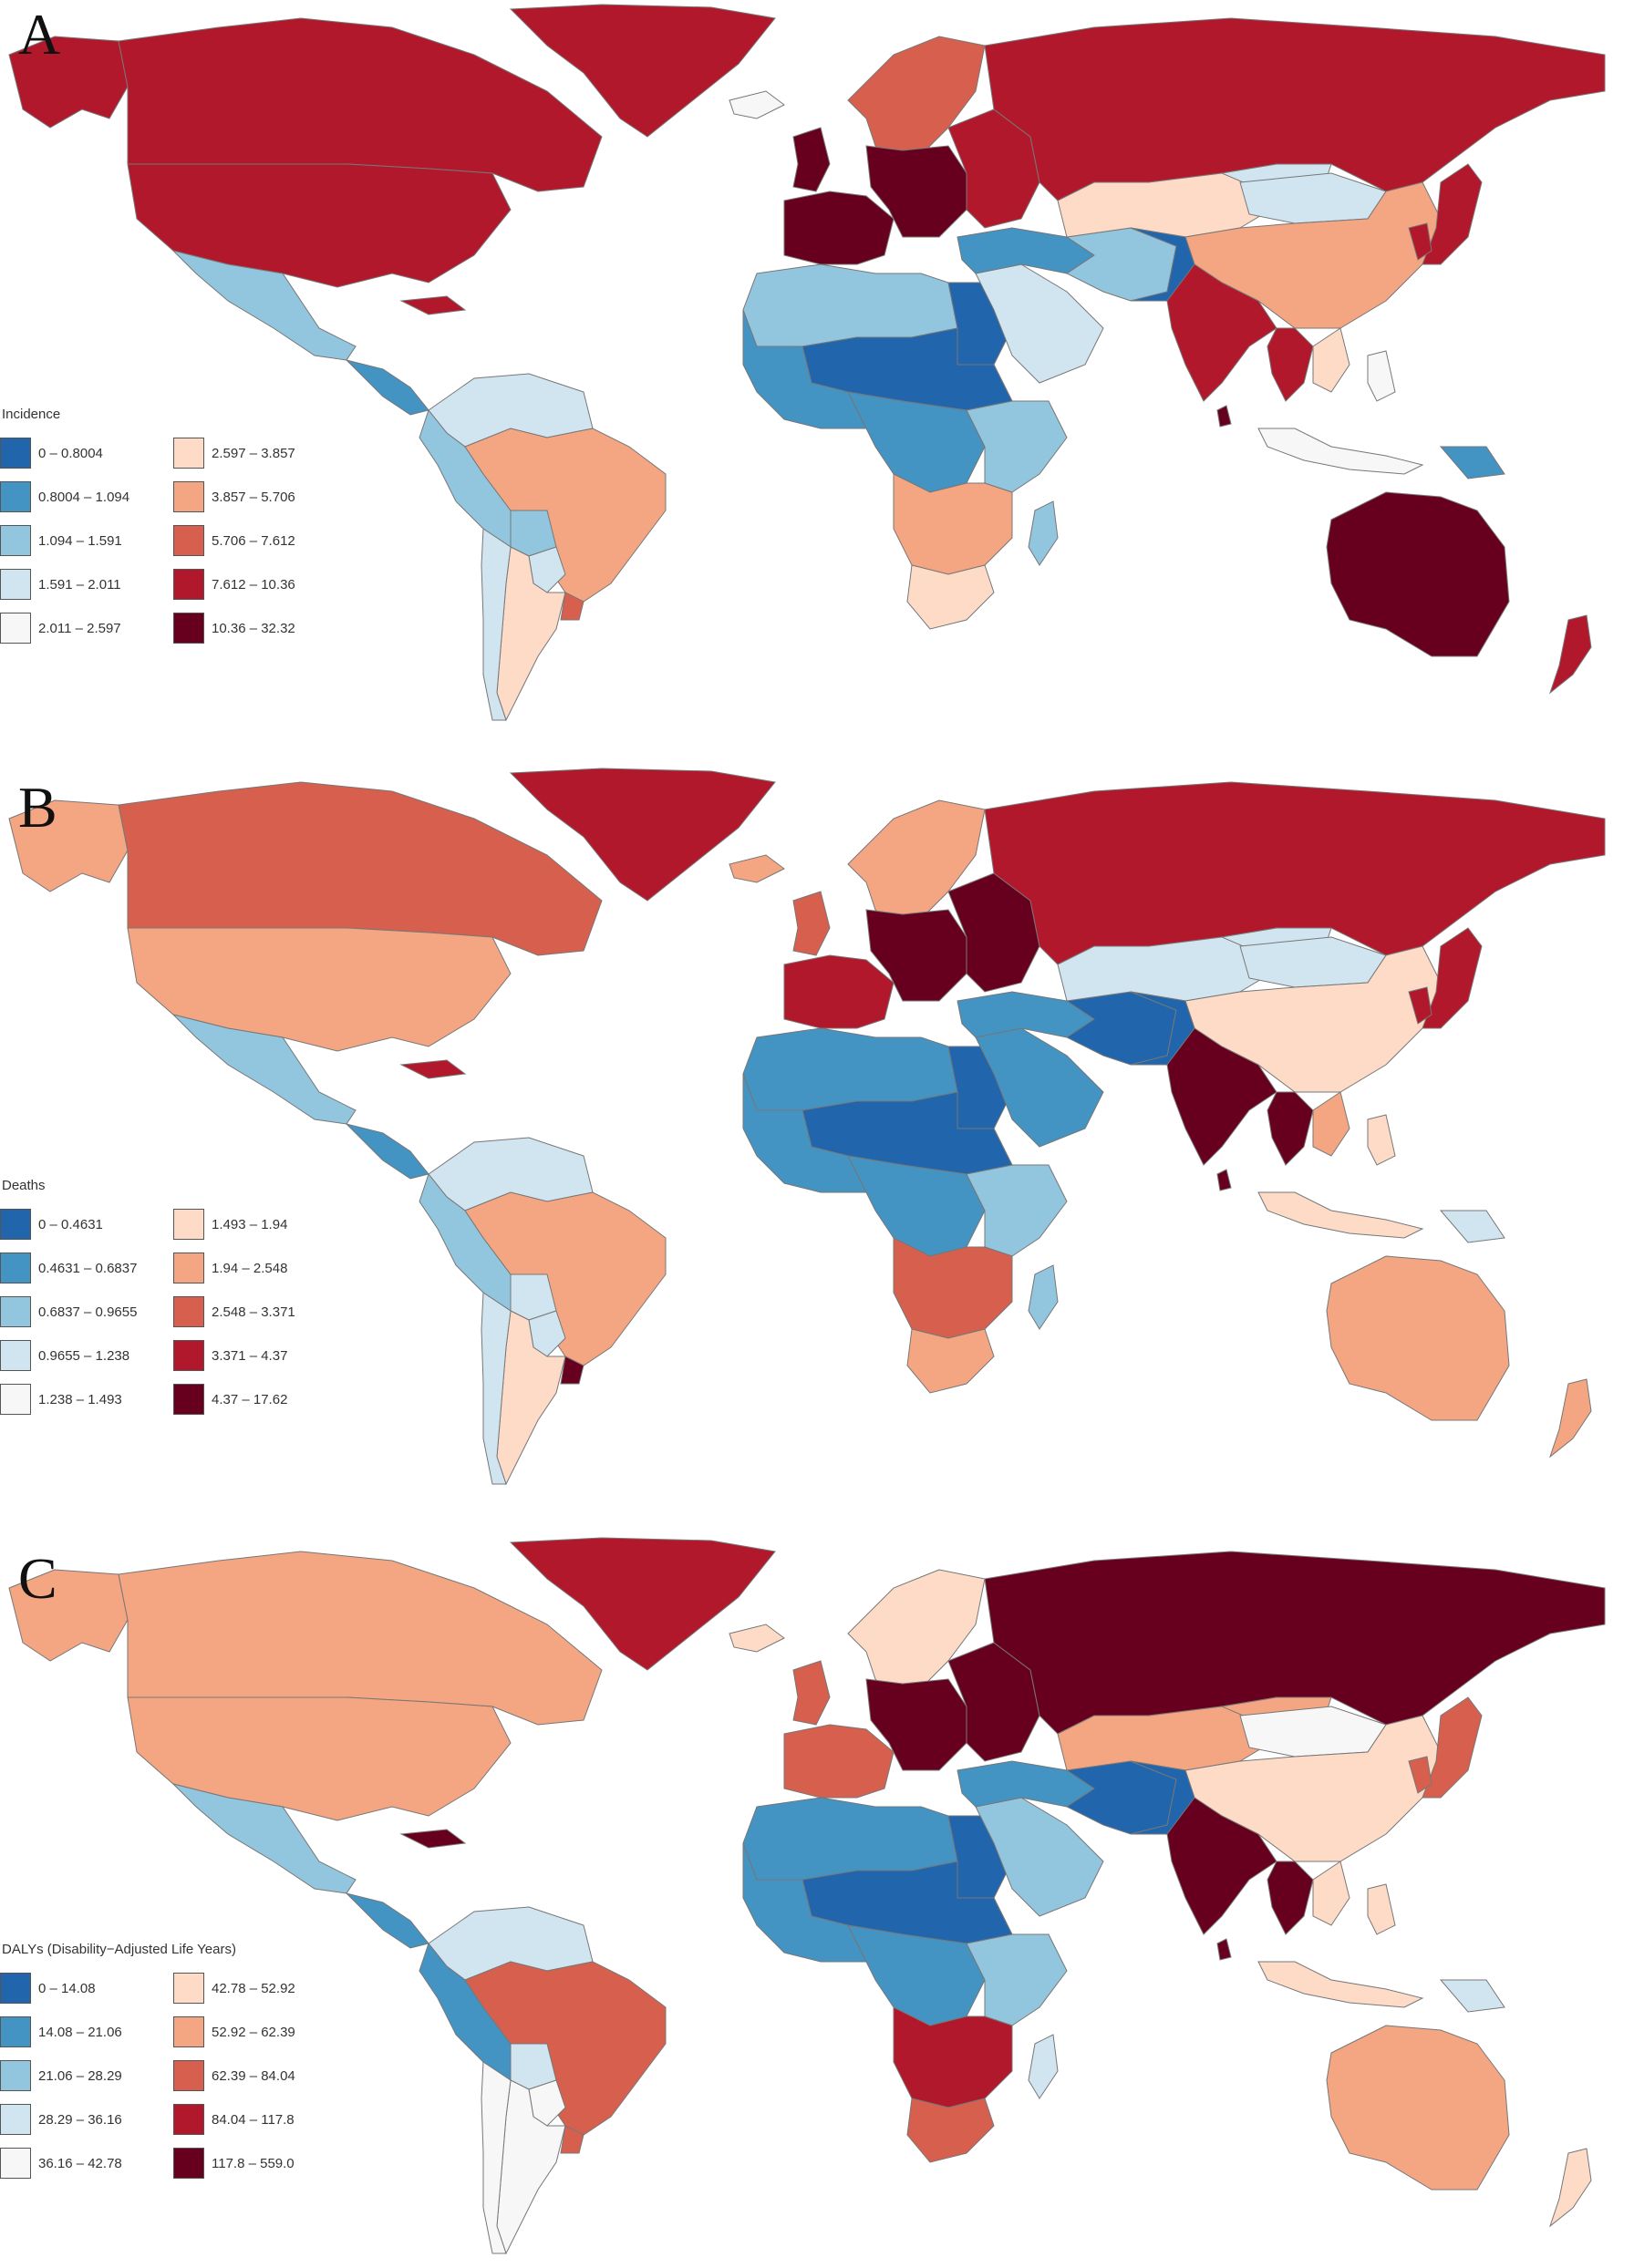 This screenshot has width=1634, height=2268. I want to click on legend-item: 0 – 0.8004, so click(86, 453).